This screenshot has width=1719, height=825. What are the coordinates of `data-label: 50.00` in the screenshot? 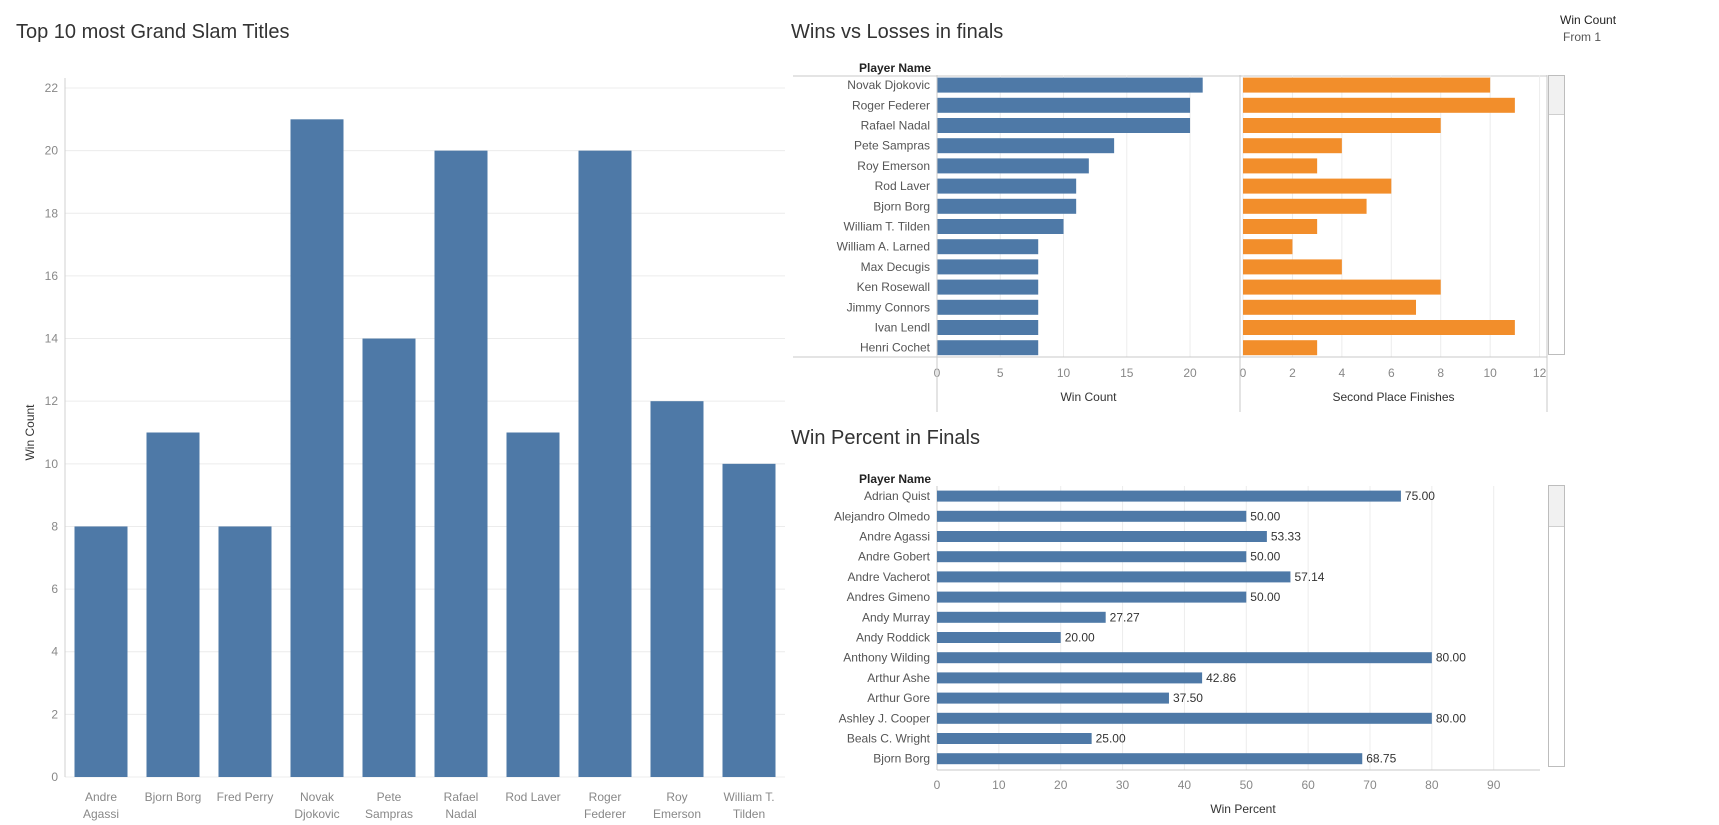 It's located at (1265, 557).